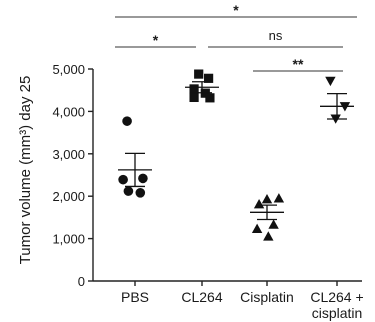 This screenshot has height=322, width=375. Describe the element at coordinates (236, 37) in the screenshot. I see `significance-brackets: ** ns**` at that location.